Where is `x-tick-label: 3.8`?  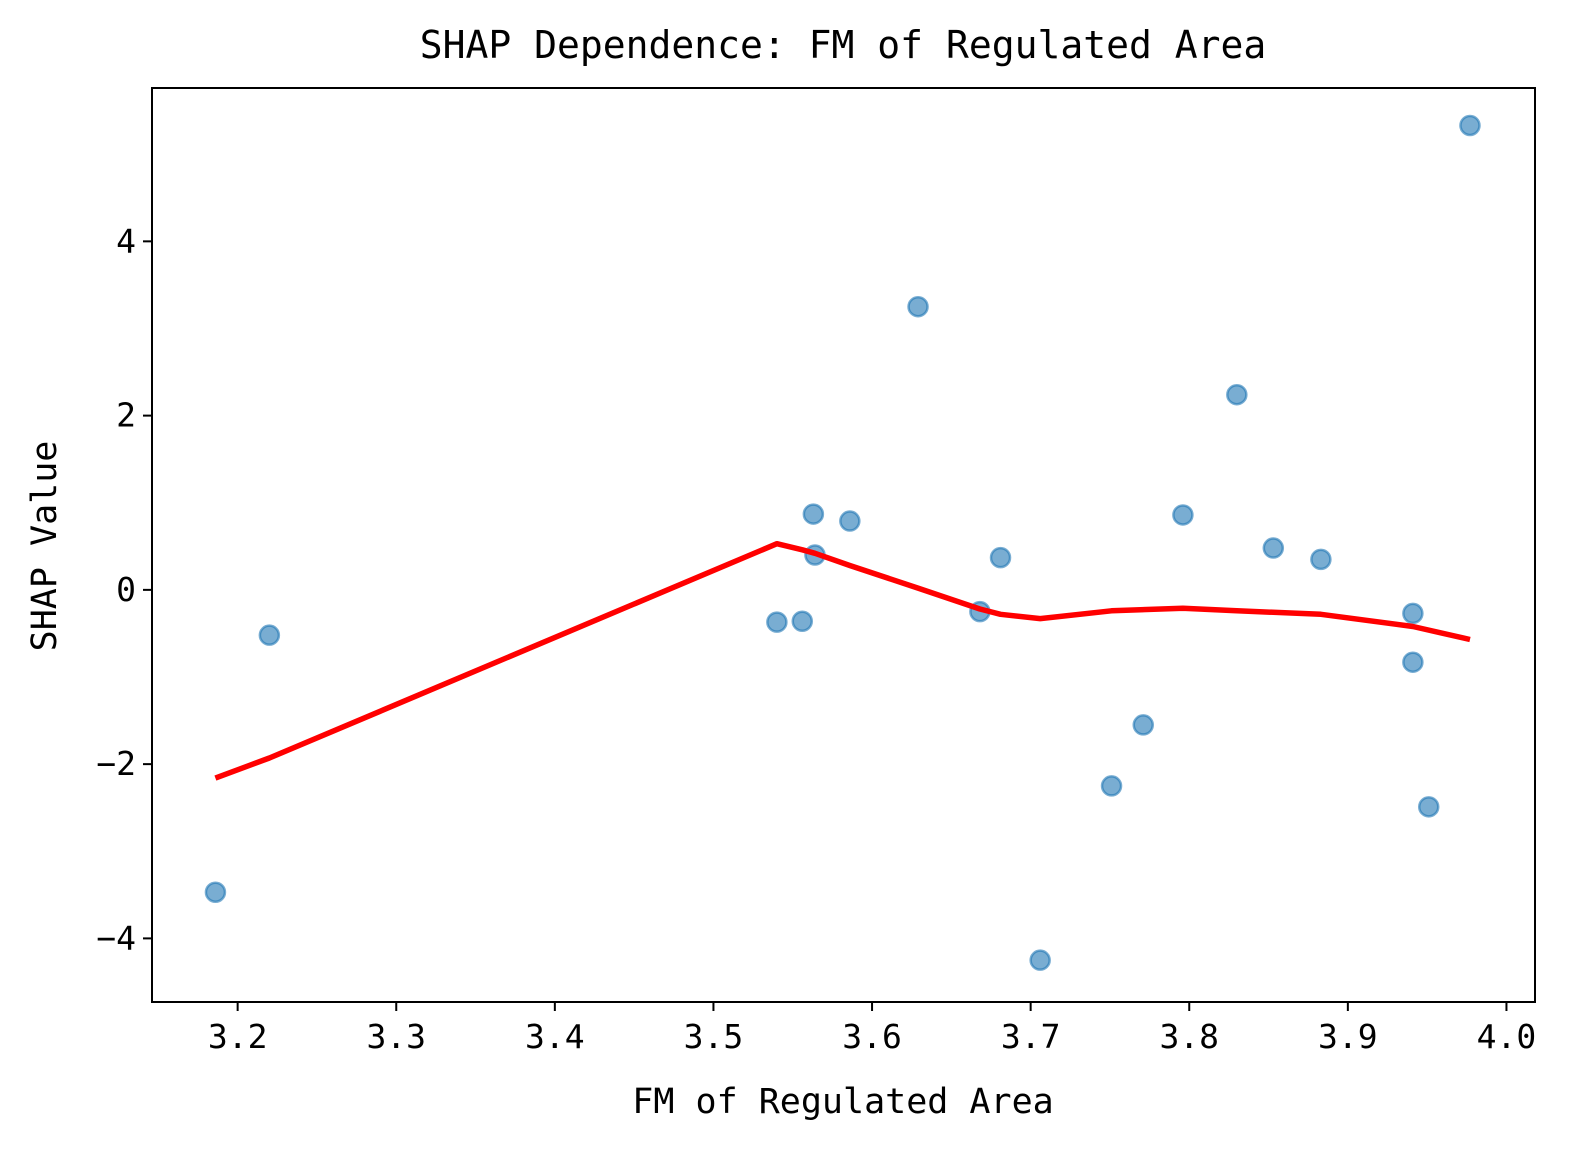 x-tick-label: 3.8 is located at coordinates (1189, 1036).